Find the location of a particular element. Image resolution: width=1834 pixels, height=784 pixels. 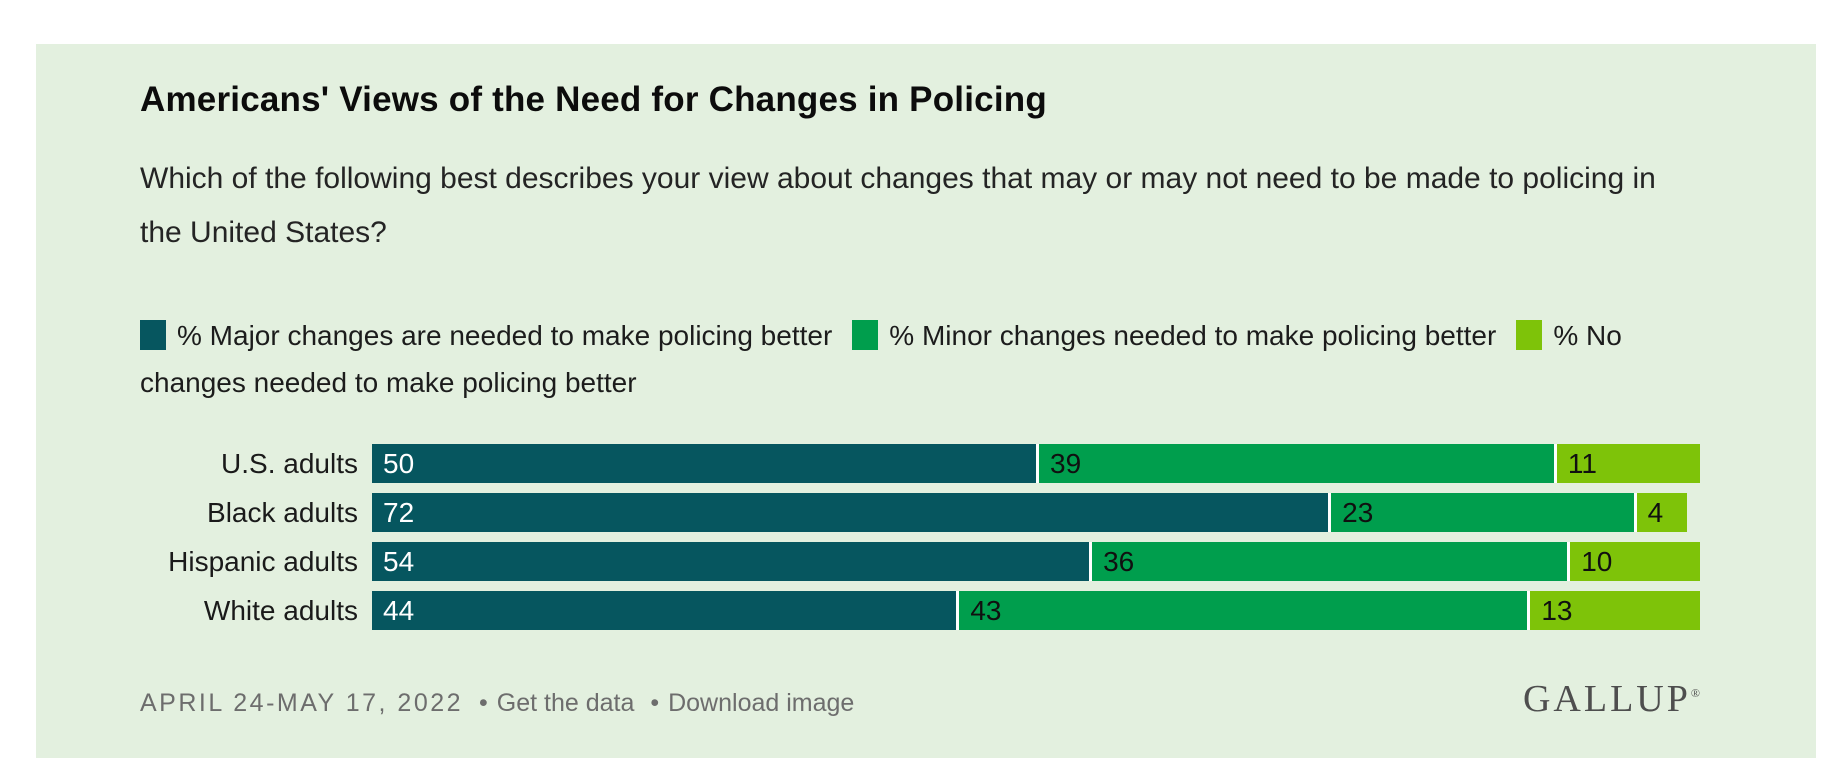

category-label: Black adults is located at coordinates (282, 512).